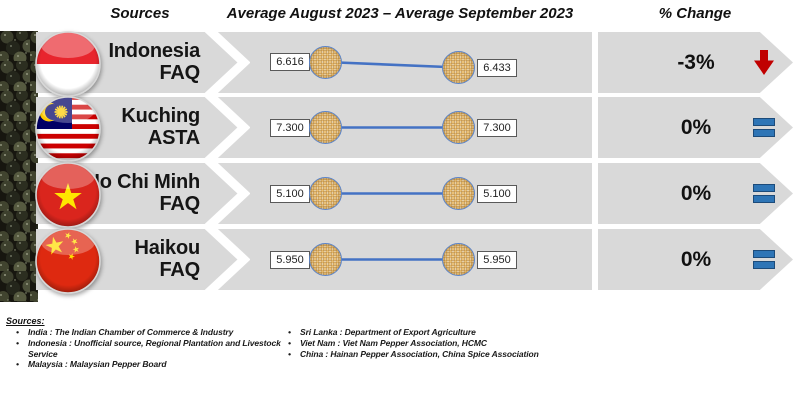  Describe the element at coordinates (150, 364) in the screenshot. I see `footnote-item: Malaysia : Malaysian Pepper Board` at that location.